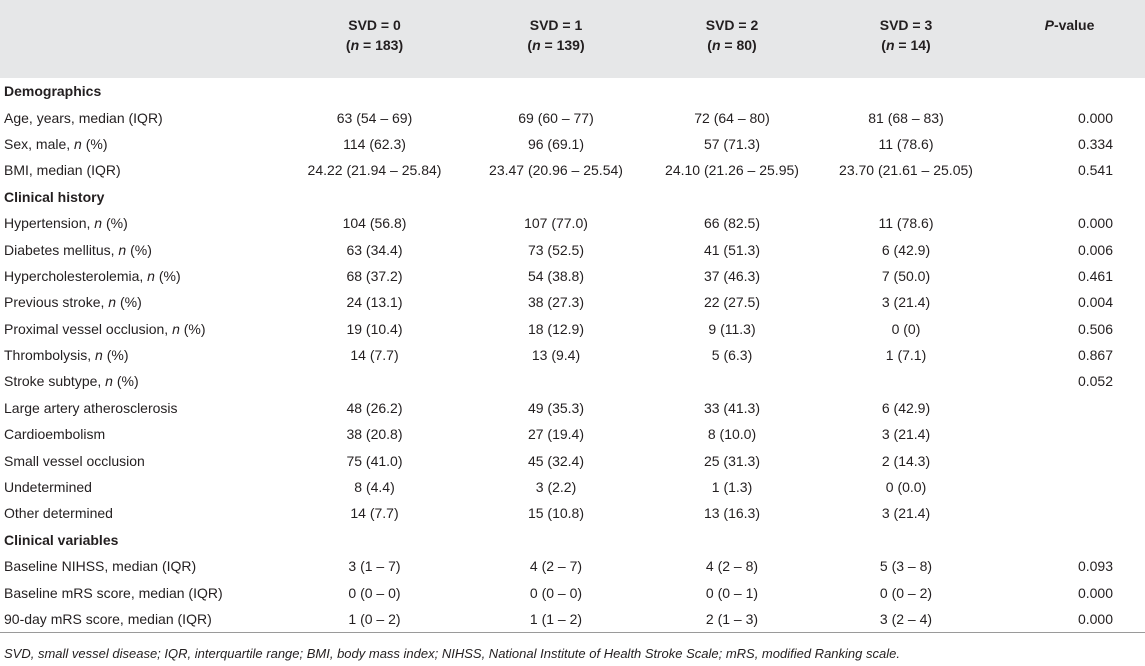  Describe the element at coordinates (1095, 143) in the screenshot. I see `cell-p-value: 0.334` at that location.